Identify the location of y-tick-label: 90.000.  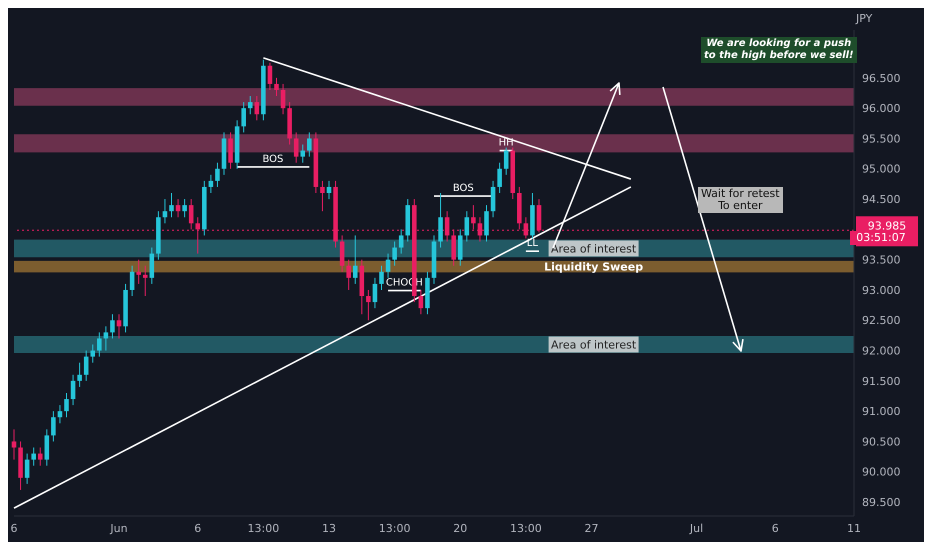
(881, 472).